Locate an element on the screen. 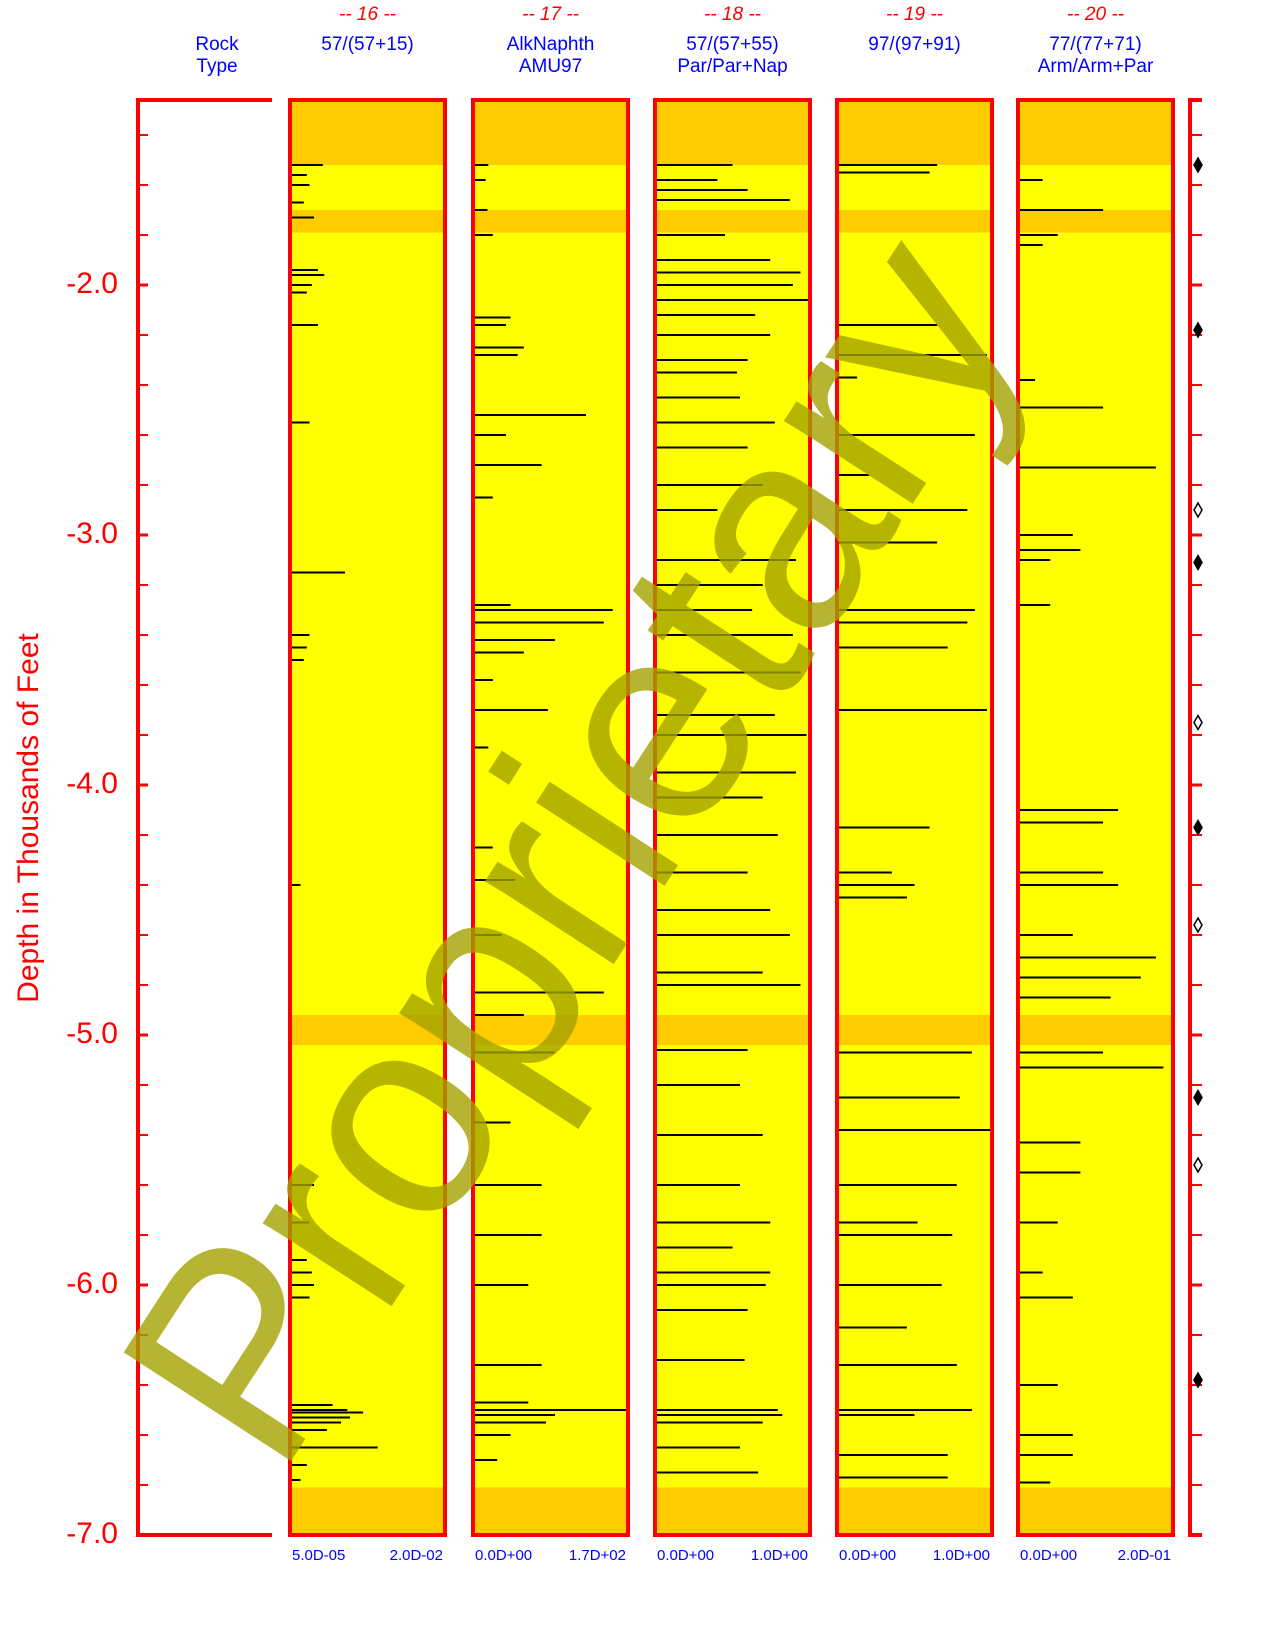 The height and width of the screenshot is (1629, 1261). y-tick-label: -2.0 is located at coordinates (92, 283).